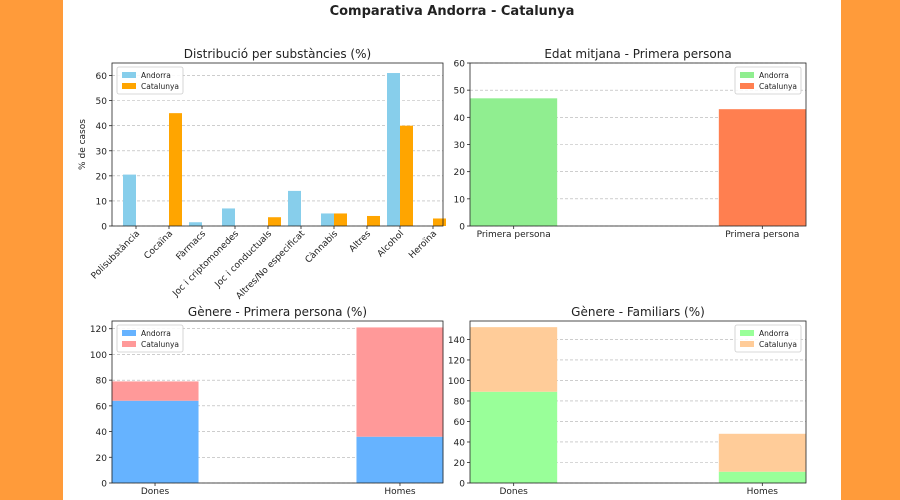  What do you see at coordinates (83, 144) in the screenshot?
I see `y-axis-label: % de casos` at bounding box center [83, 144].